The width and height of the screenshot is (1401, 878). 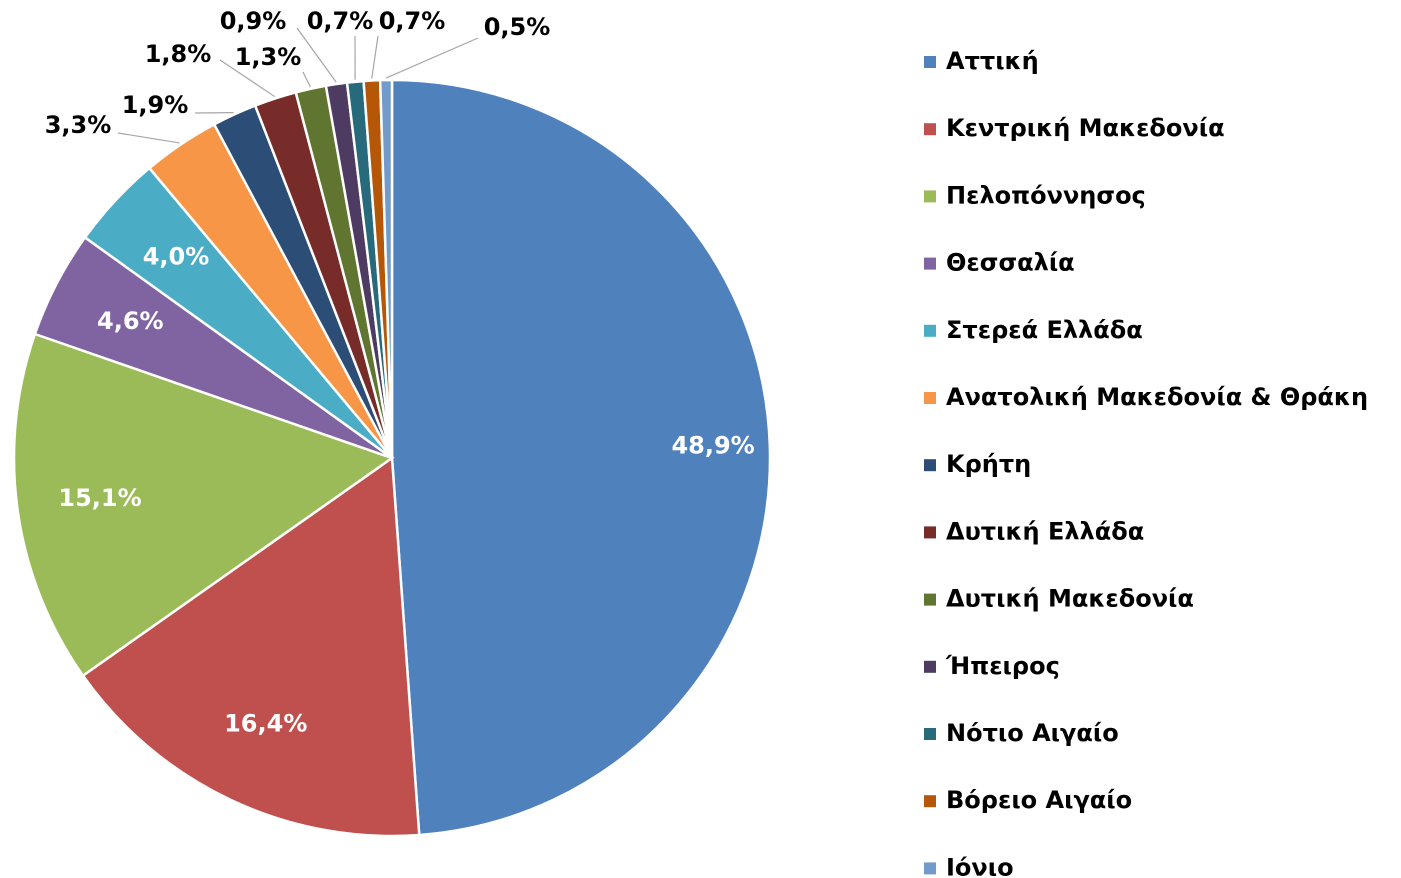 What do you see at coordinates (1039, 800) in the screenshot?
I see `legend-label: Βόρειο Αιγαίο` at bounding box center [1039, 800].